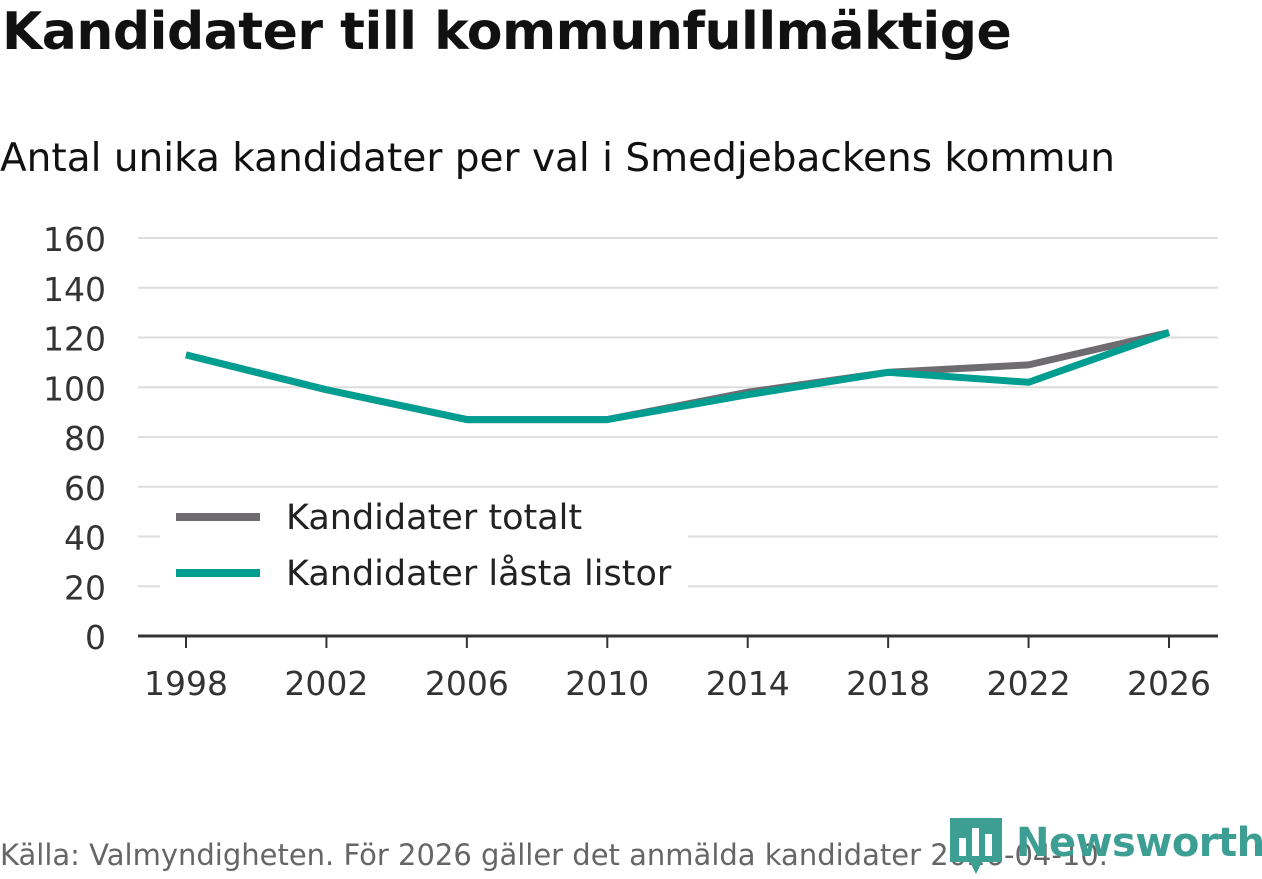  I want to click on y-tick-label: 140, so click(74, 289).